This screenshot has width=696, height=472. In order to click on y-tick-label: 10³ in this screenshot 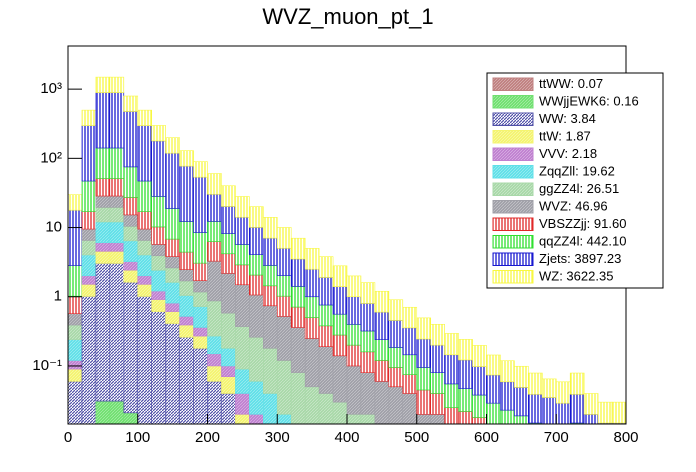, I will do `click(51, 88)`.